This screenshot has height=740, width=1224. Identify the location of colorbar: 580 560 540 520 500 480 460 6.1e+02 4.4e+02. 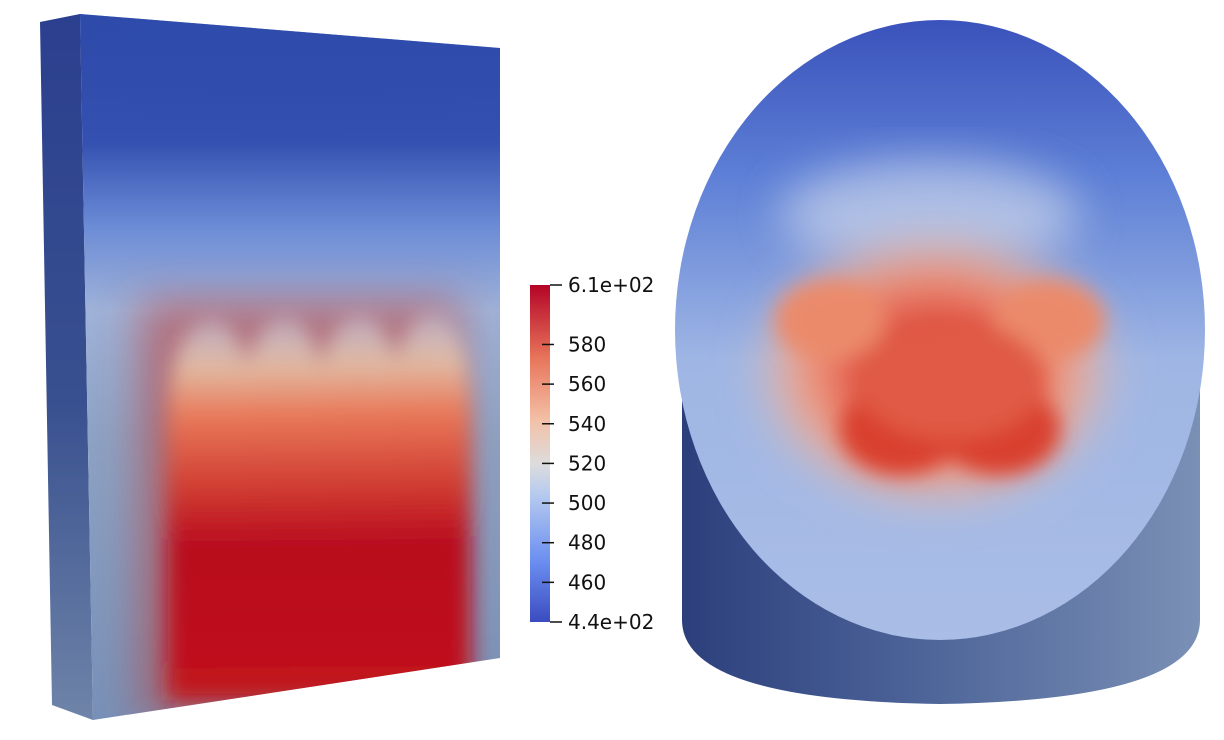
(592, 453).